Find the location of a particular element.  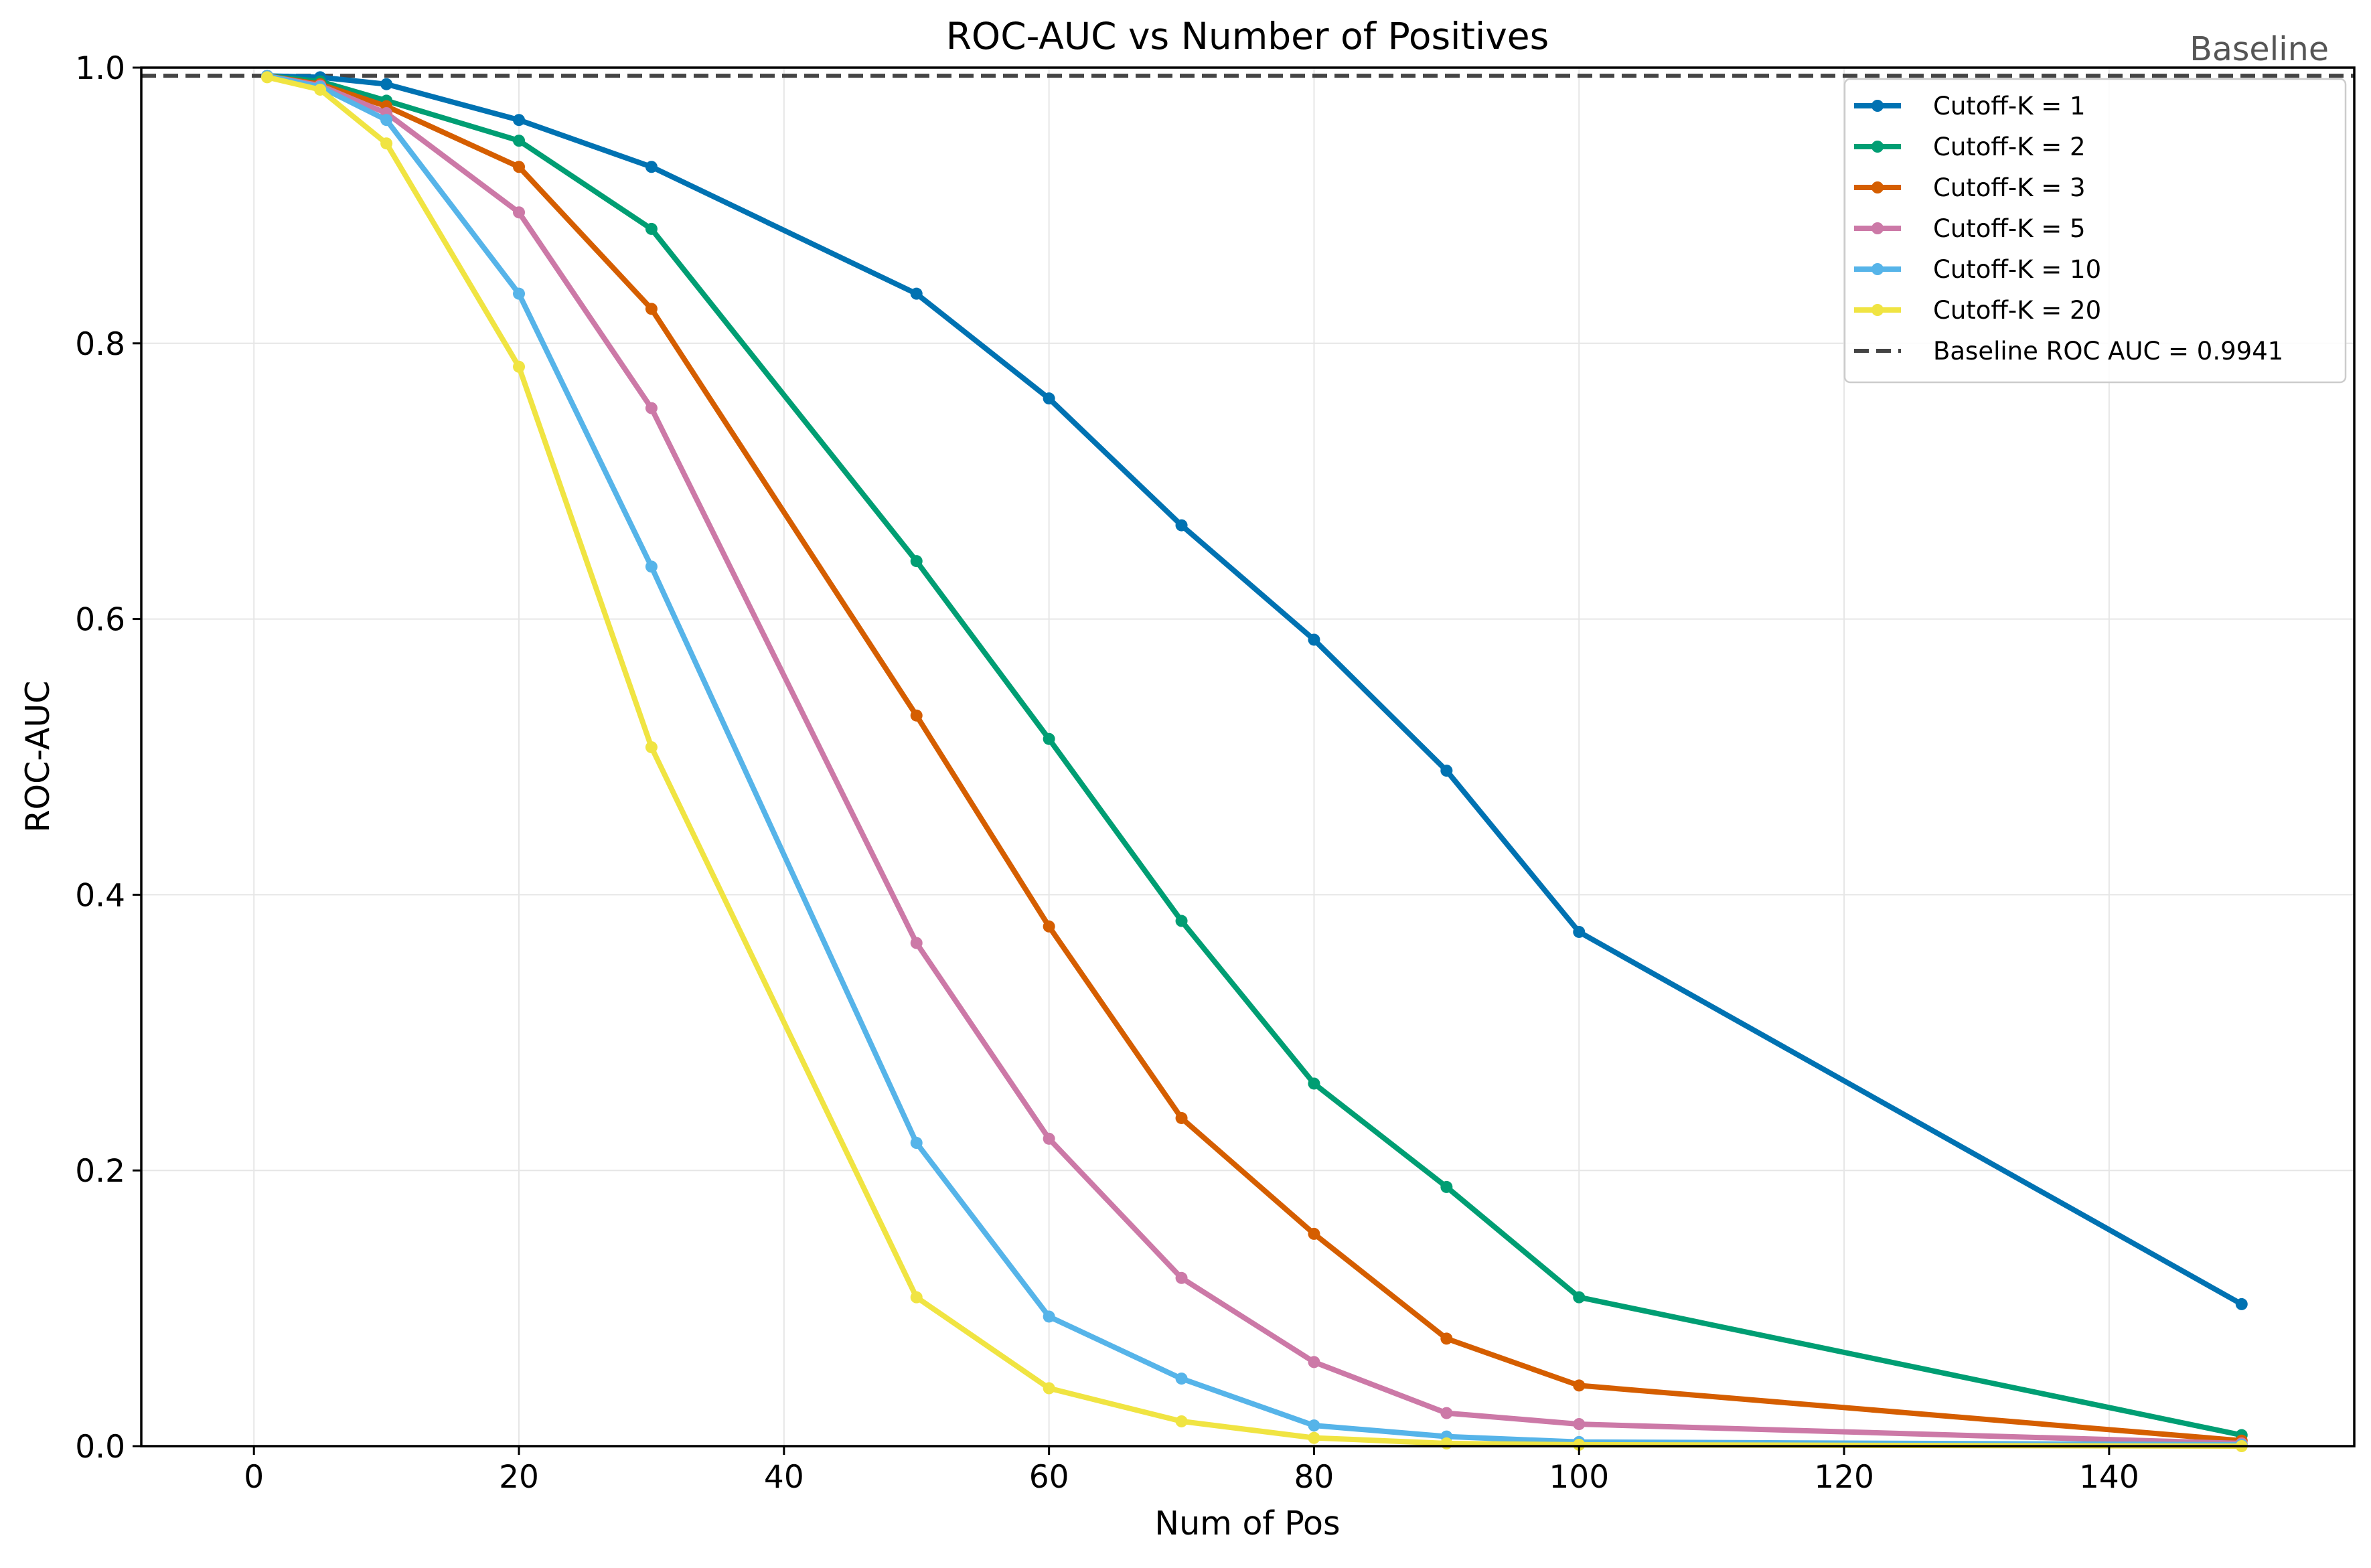

y-tick-label: 0.6 is located at coordinates (100, 620).